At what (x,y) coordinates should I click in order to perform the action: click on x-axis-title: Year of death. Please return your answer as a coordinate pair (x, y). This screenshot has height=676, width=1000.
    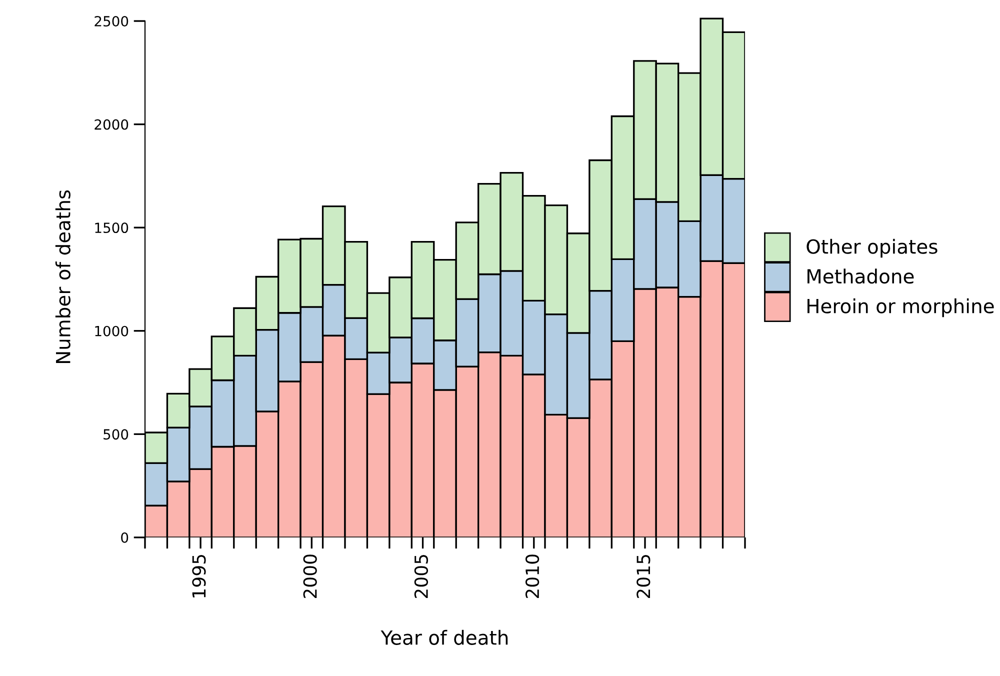
    Looking at the image, I should click on (444, 637).